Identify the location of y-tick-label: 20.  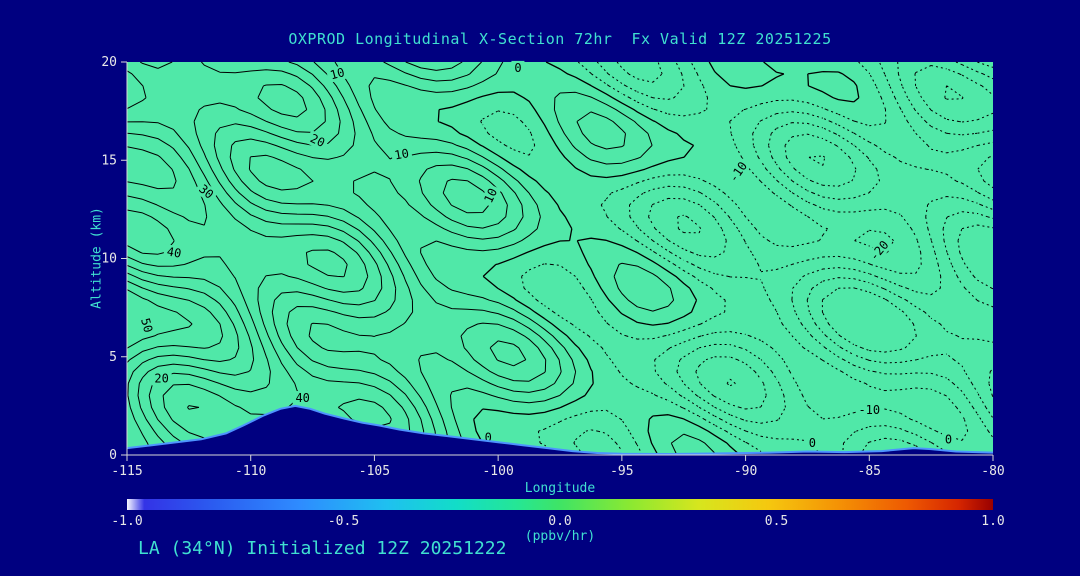
(109, 62).